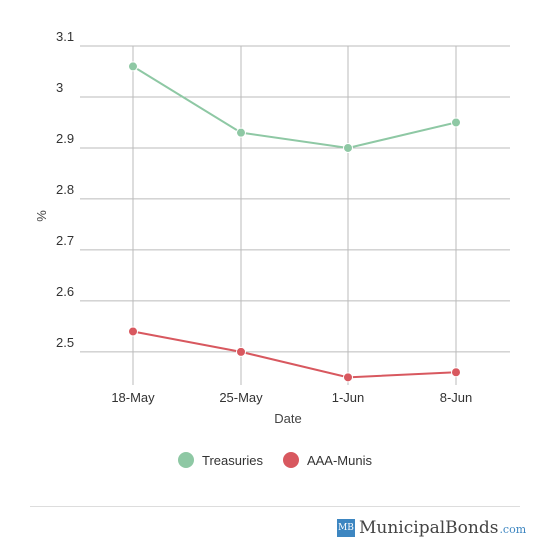 The image size is (550, 558). I want to click on legend-swatch-aaa-munis, so click(290, 460).